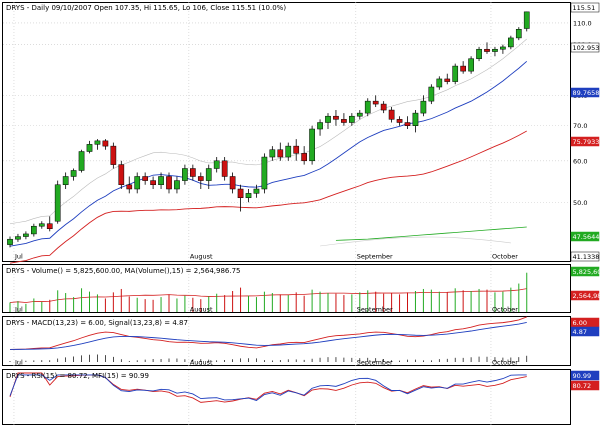  Describe the element at coordinates (580, 126) in the screenshot. I see `y-tick-label: 70.0` at that location.